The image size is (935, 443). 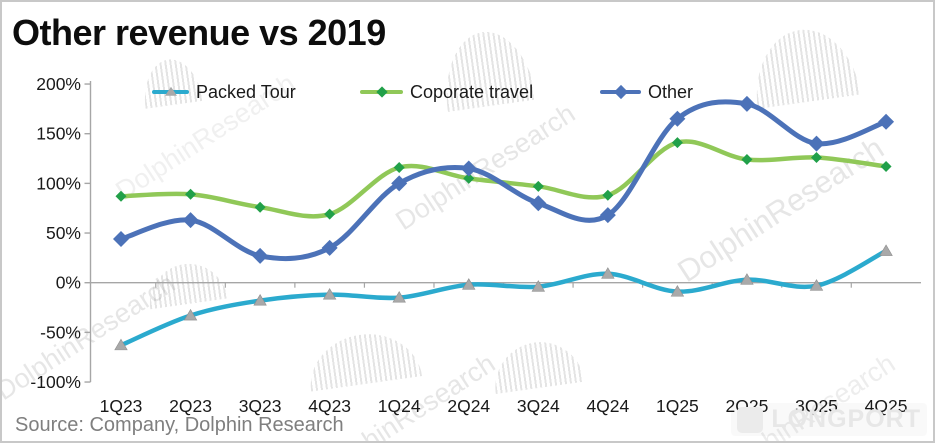 I want to click on x-tick-label: 3Q25, so click(x=816, y=406).